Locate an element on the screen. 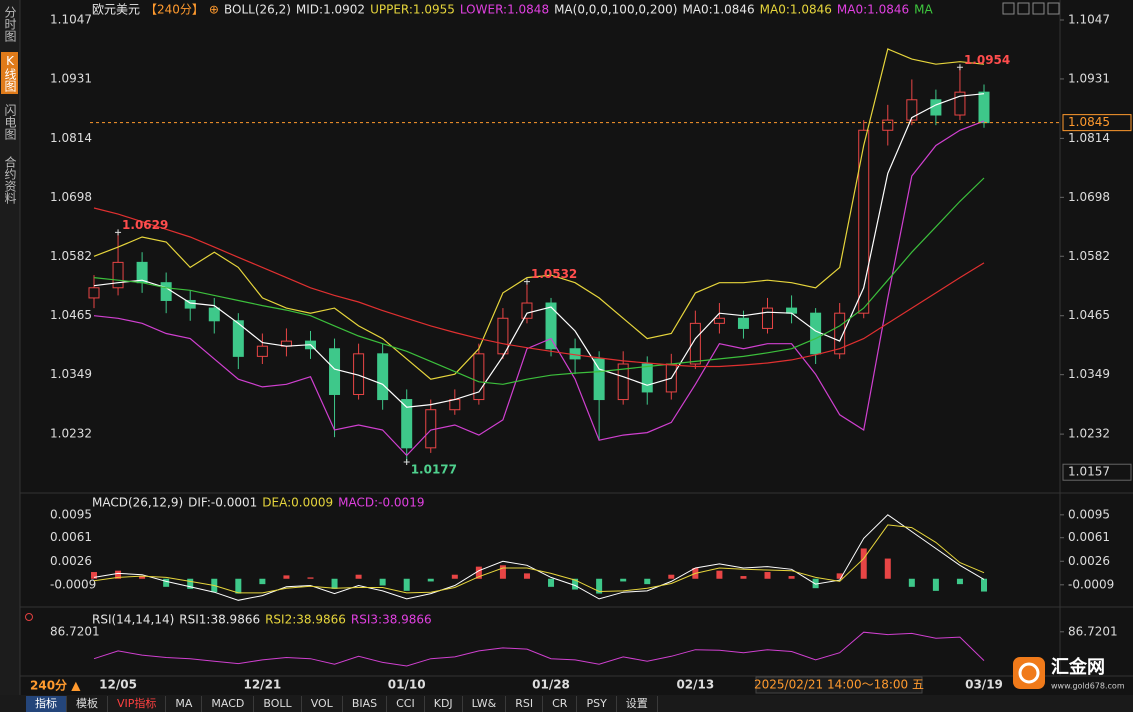 This screenshot has height=712, width=1133. y-tick-label: 86.7201 is located at coordinates (1093, 631).